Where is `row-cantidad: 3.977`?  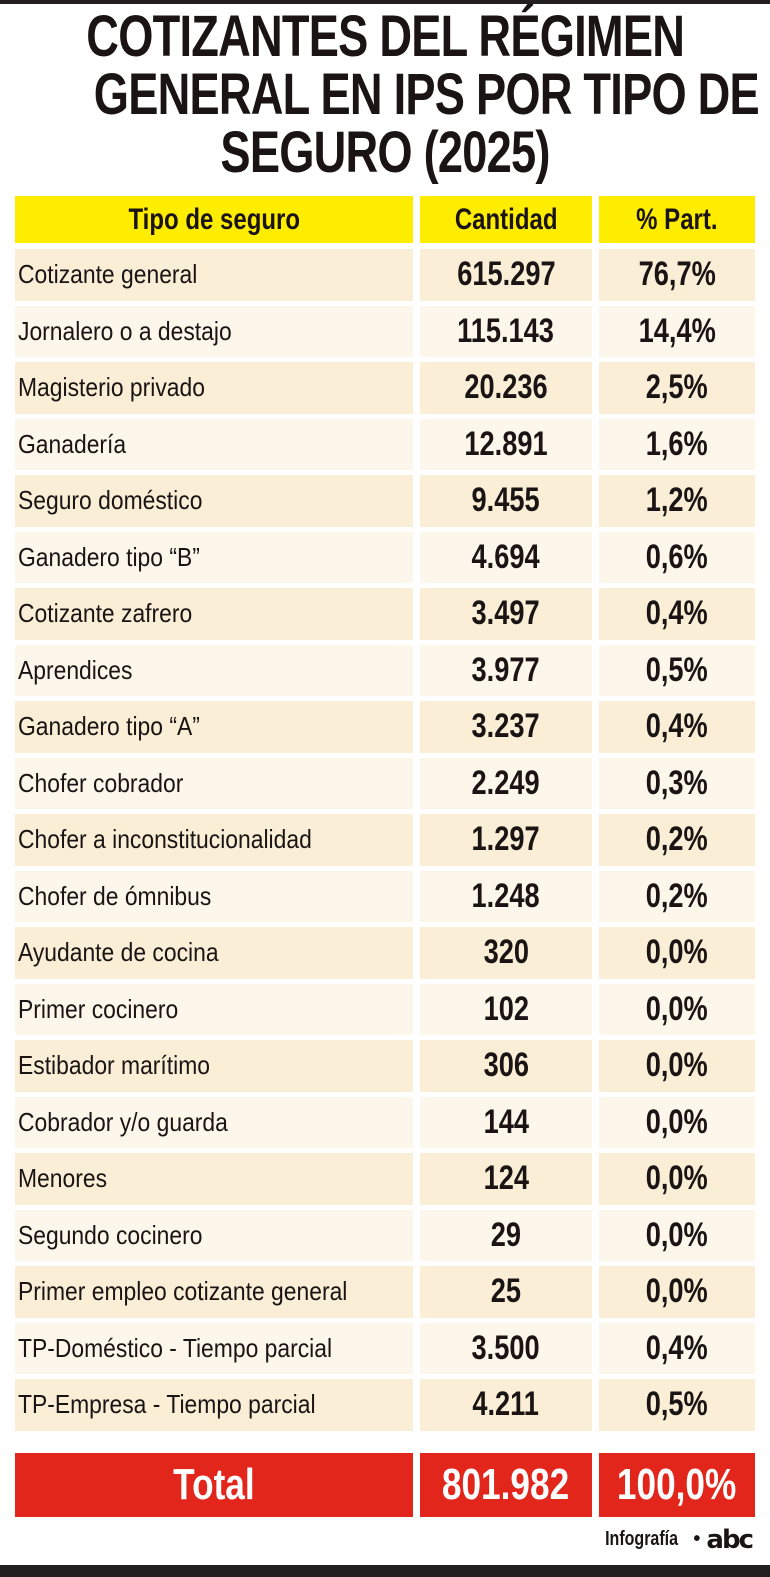
row-cantidad: 3.977 is located at coordinates (506, 670).